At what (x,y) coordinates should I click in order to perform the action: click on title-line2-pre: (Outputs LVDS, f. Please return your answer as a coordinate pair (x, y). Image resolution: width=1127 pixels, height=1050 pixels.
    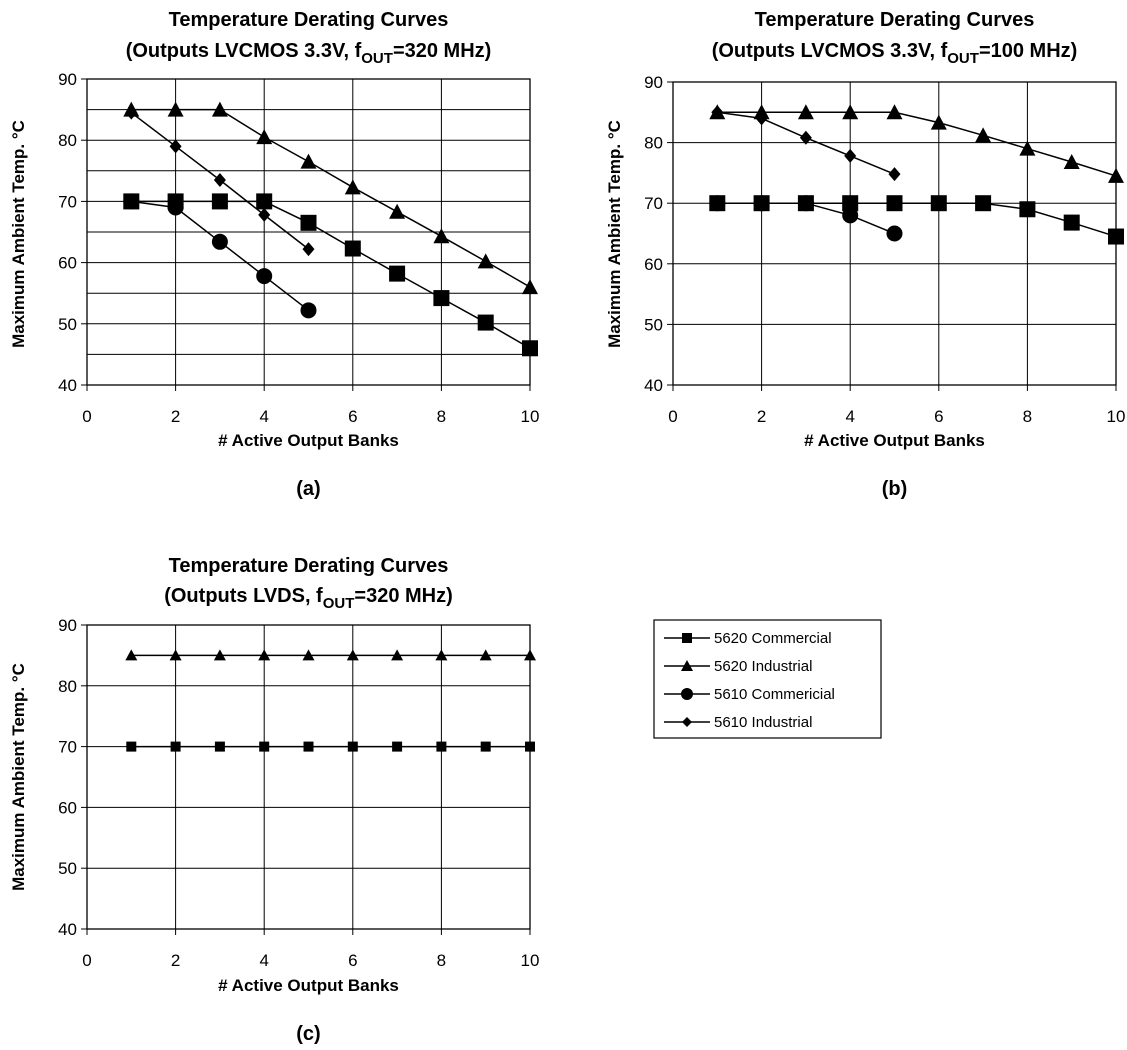
    Looking at the image, I should click on (243, 596).